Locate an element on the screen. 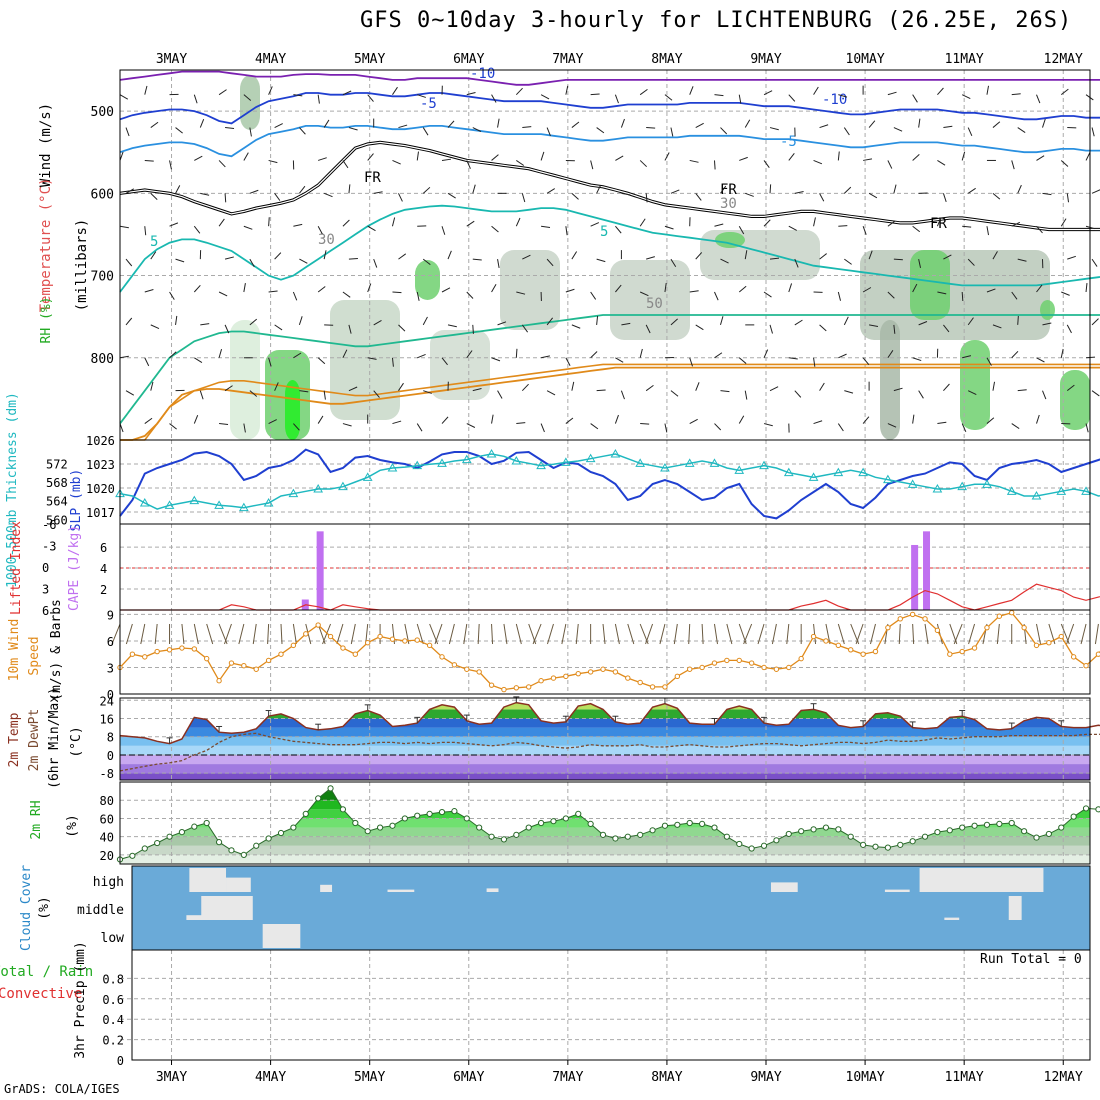 The width and height of the screenshot is (1100, 1100). thickness-frame is located at coordinates (605, 482).